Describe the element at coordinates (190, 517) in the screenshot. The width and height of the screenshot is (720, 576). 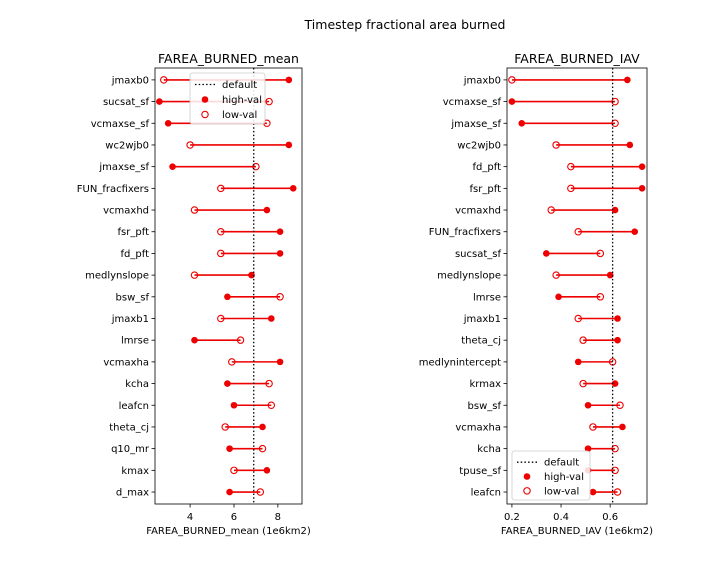
I see `x-tick-label: 4` at that location.